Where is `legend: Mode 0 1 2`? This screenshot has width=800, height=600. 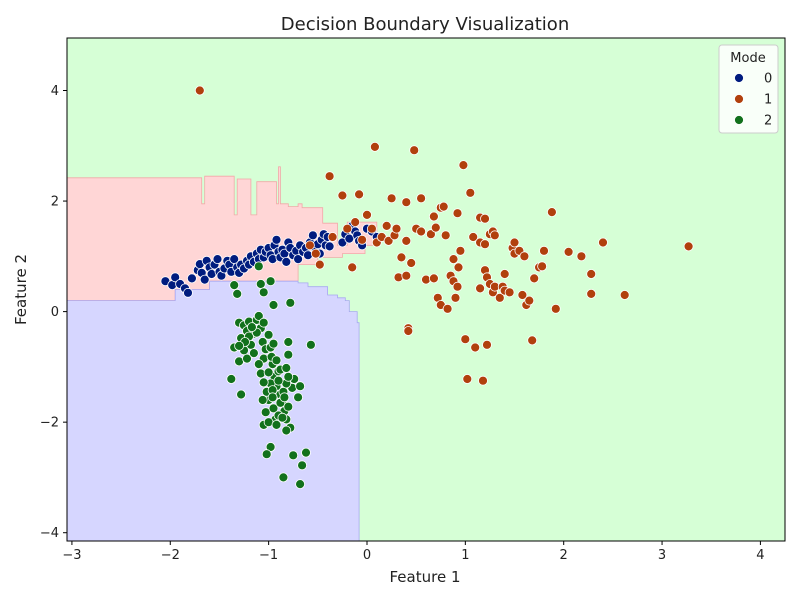 legend: Mode 0 1 2 is located at coordinates (748, 89).